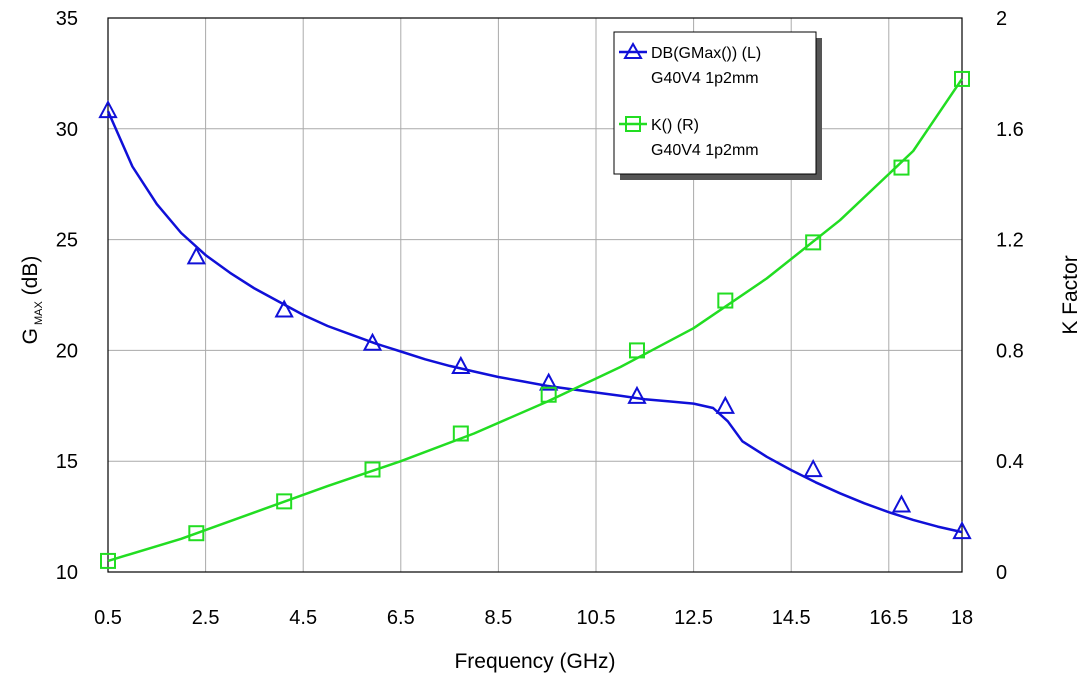 The height and width of the screenshot is (677, 1088). What do you see at coordinates (30, 336) in the screenshot?
I see `y-axis-left-label-main: G` at bounding box center [30, 336].